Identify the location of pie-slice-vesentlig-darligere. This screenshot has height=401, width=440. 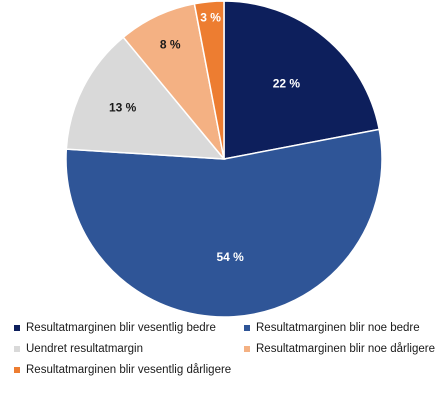
(209, 80).